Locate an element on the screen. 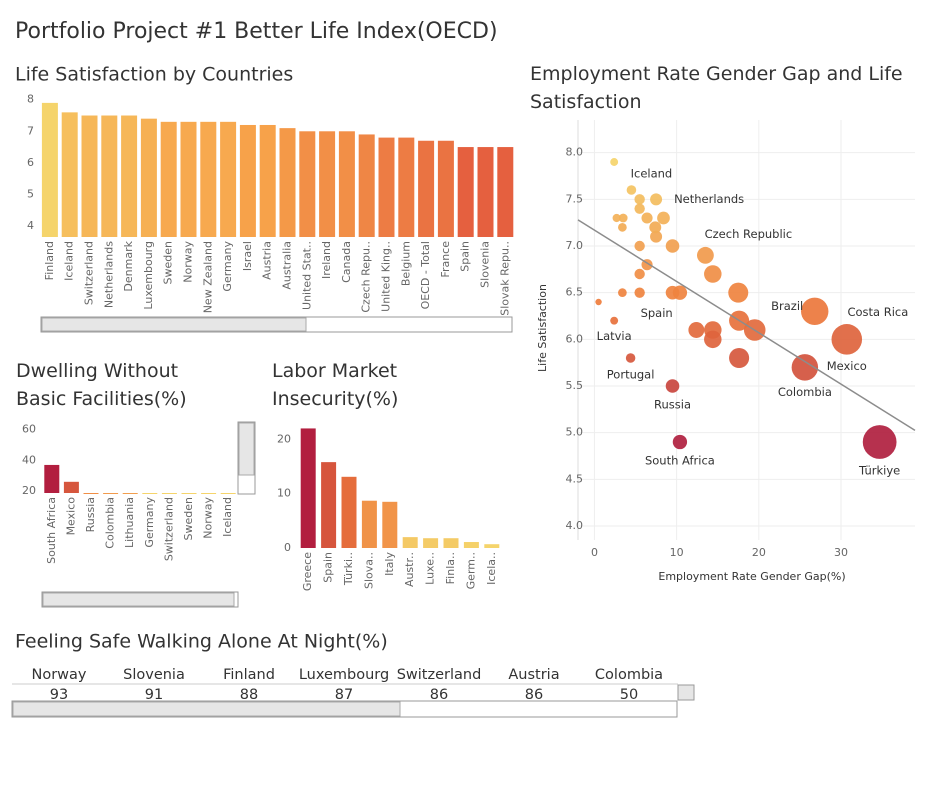 The image size is (938, 788). x-axis-title: Employment Rate Gender Gap(%) is located at coordinates (751, 576).